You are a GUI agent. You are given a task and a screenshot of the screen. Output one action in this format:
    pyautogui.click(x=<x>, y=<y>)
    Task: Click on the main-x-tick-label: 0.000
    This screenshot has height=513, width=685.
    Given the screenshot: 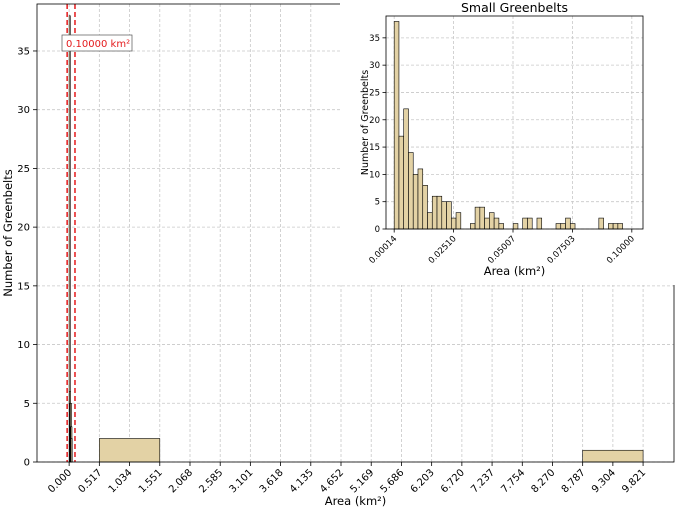 What is the action you would take?
    pyautogui.click(x=60, y=481)
    